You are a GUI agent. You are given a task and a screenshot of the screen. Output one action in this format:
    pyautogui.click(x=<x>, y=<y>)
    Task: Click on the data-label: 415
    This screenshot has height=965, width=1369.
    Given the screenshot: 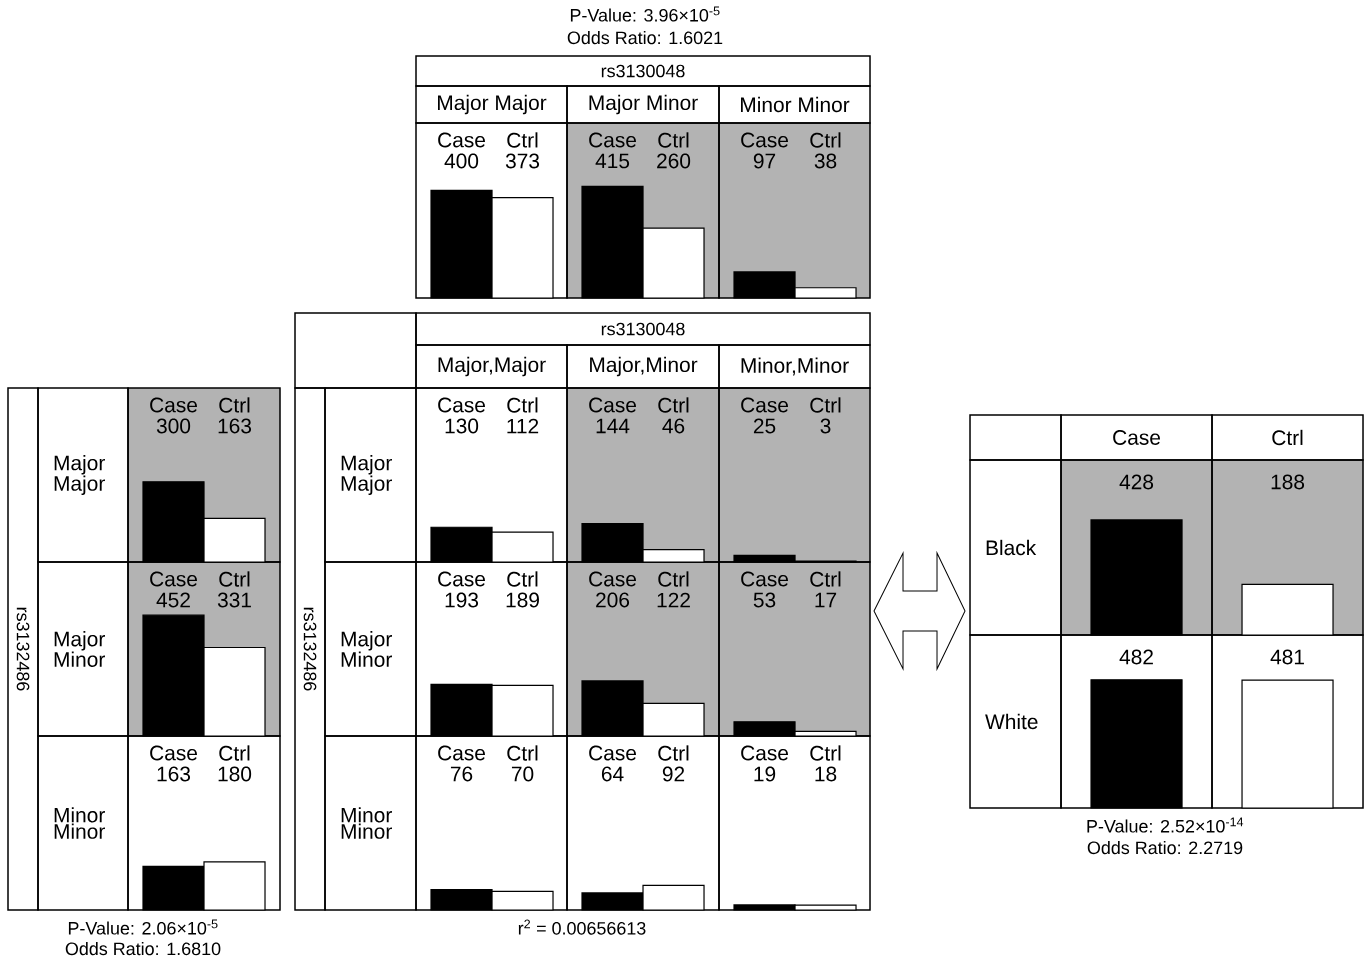 What is the action you would take?
    pyautogui.click(x=612, y=161)
    